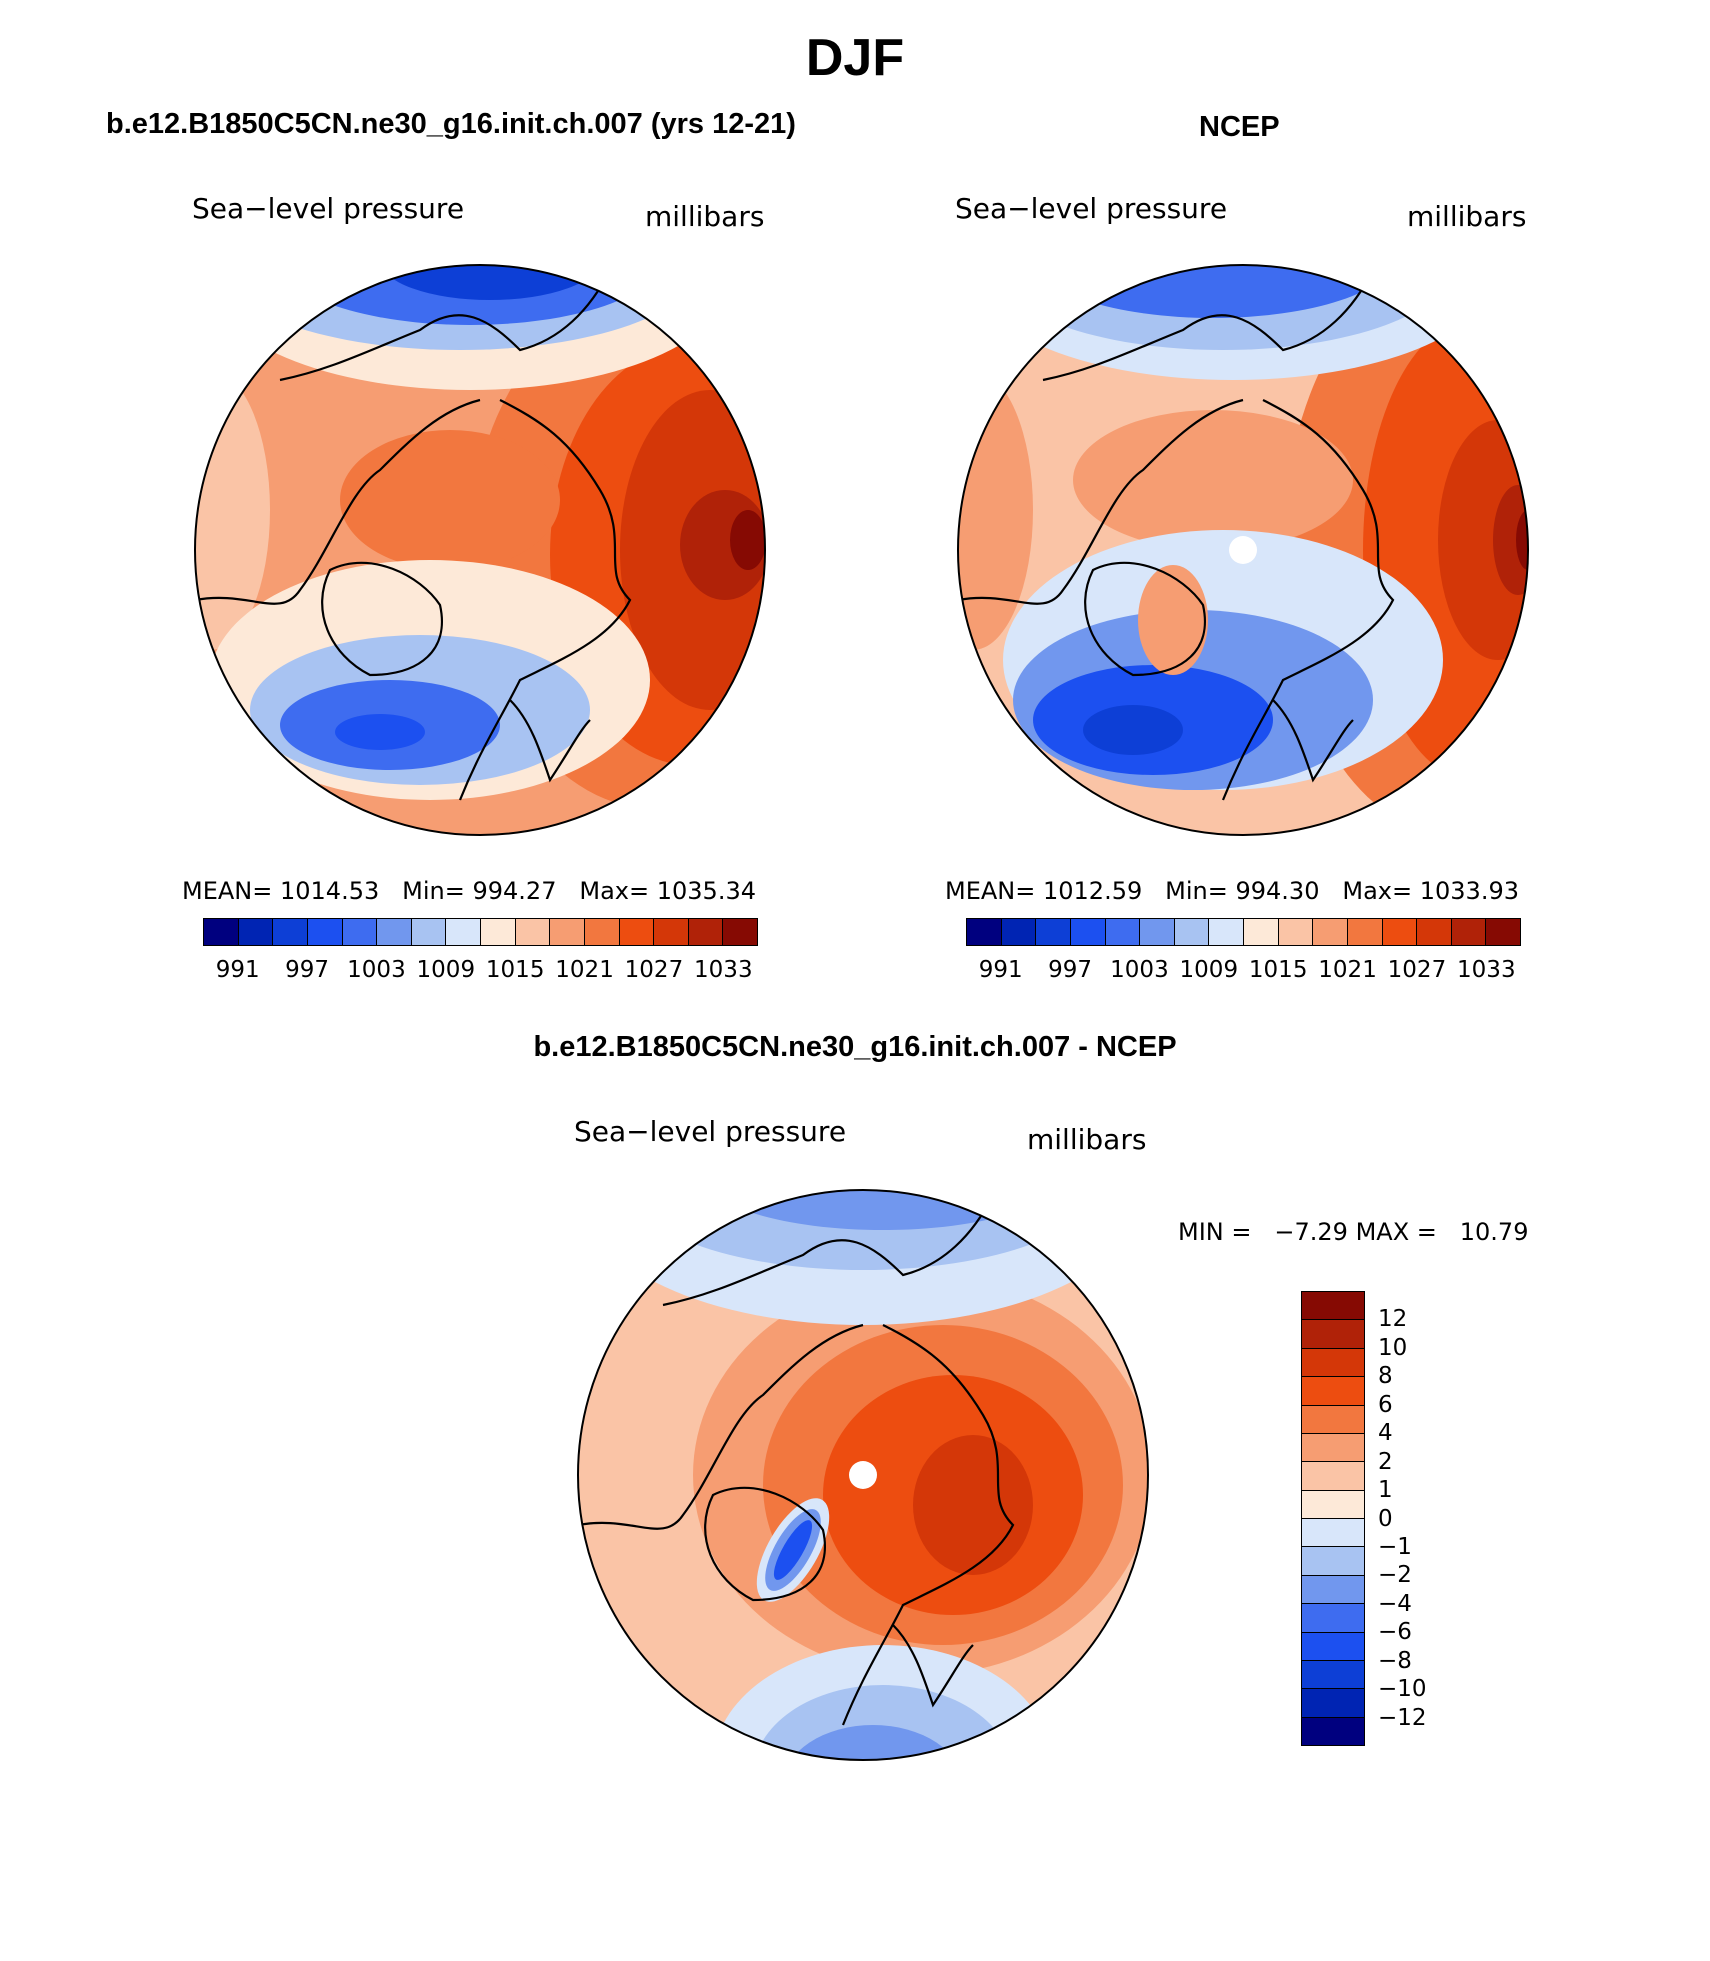 This screenshot has width=1710, height=1961. I want to click on colorbar-tick-label: 4, so click(1385, 1433).